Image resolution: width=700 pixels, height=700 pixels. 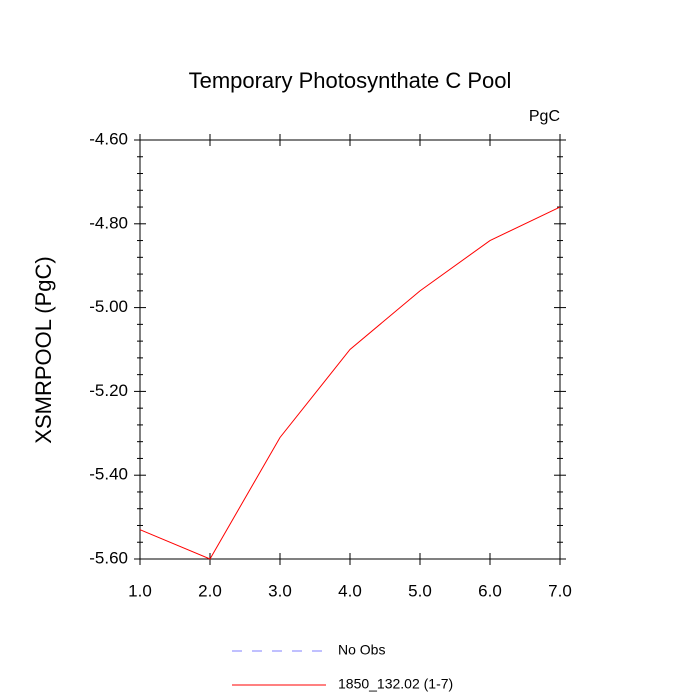 I want to click on units-label: PgC, so click(x=544, y=116).